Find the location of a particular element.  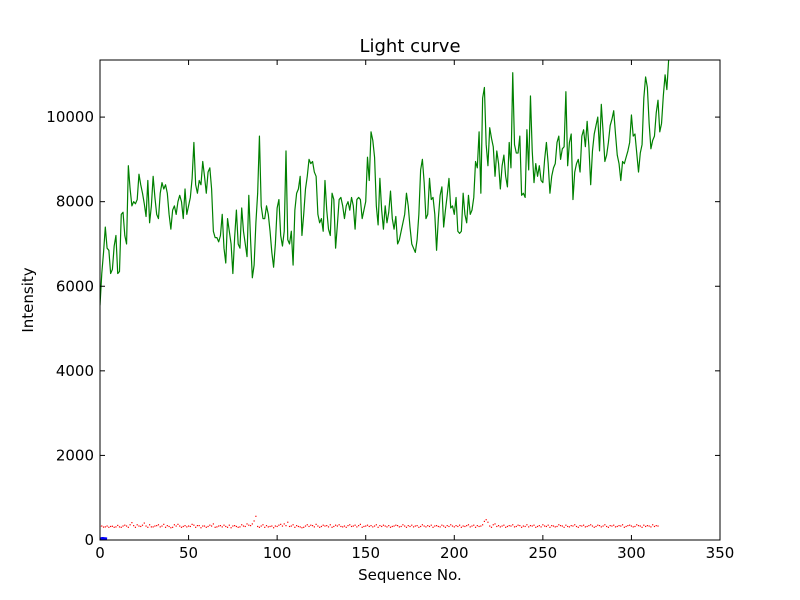

y-tick-label: 6000 is located at coordinates (75, 286).